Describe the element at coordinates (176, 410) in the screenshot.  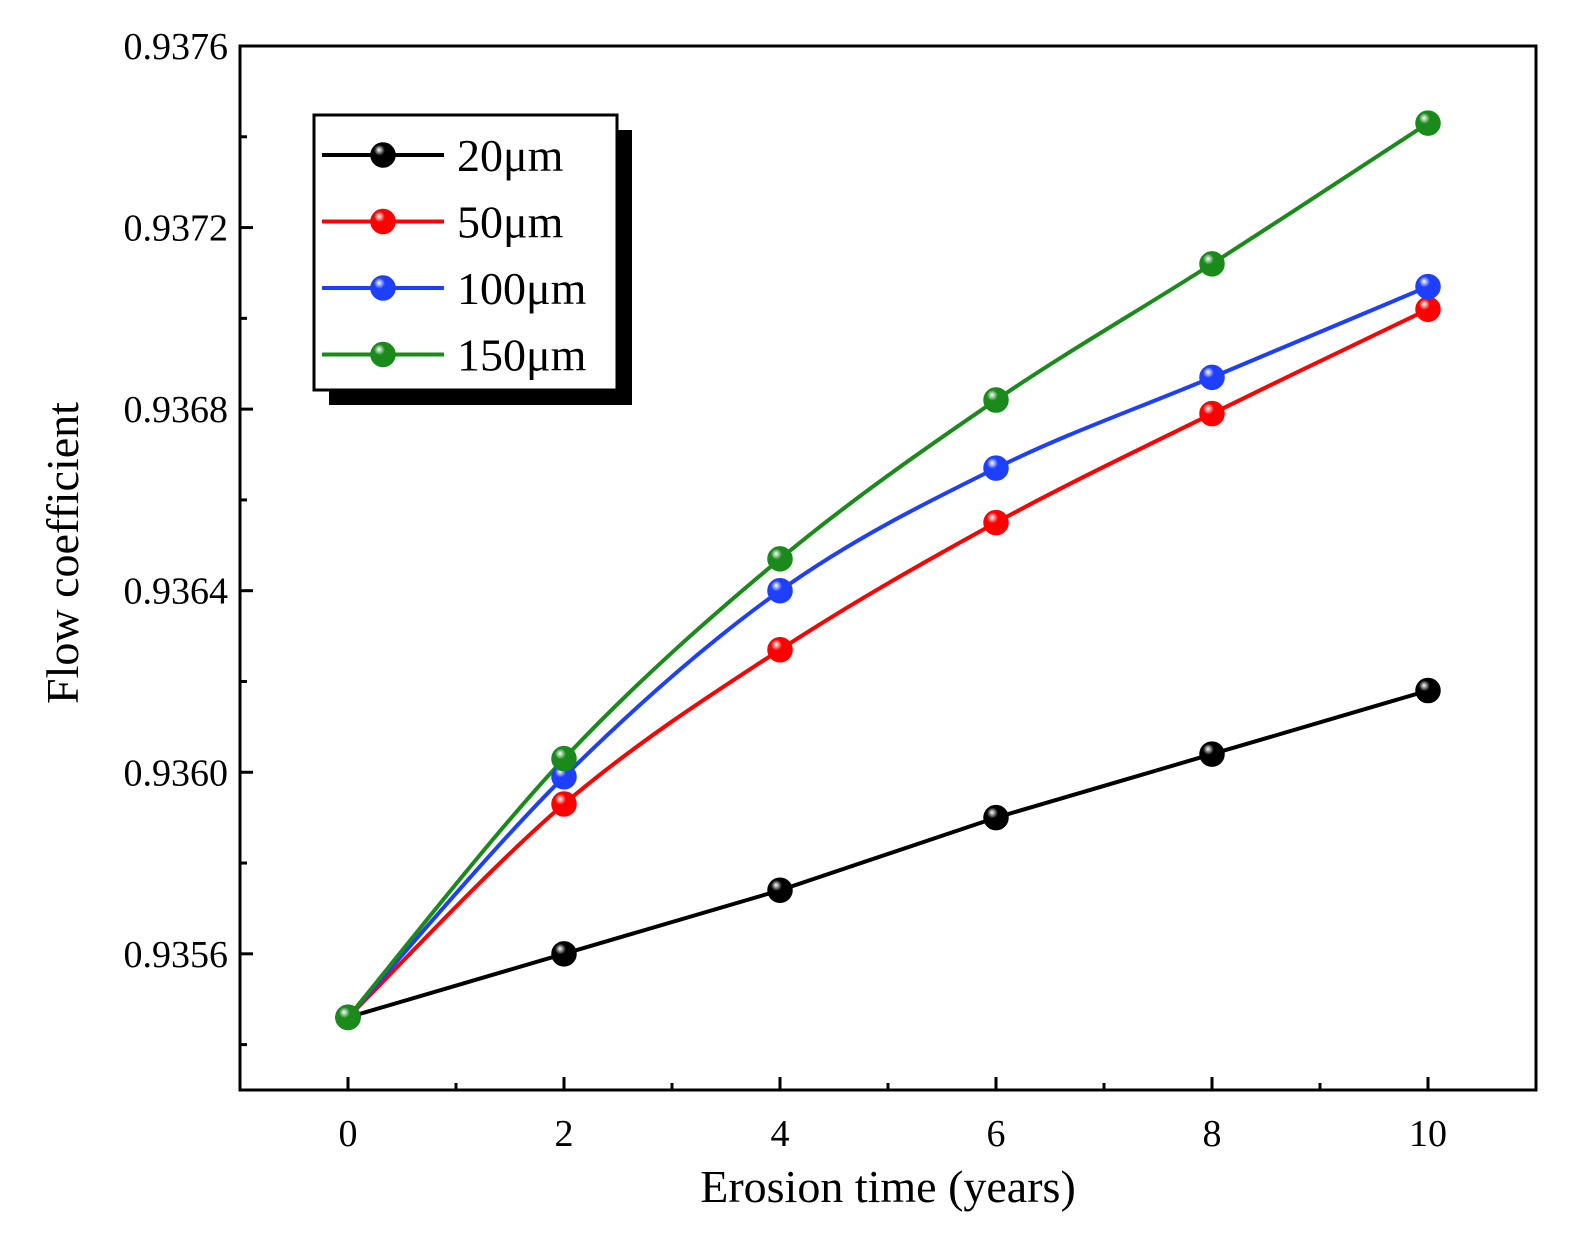
I see `y-tick-label: 0.9368` at that location.